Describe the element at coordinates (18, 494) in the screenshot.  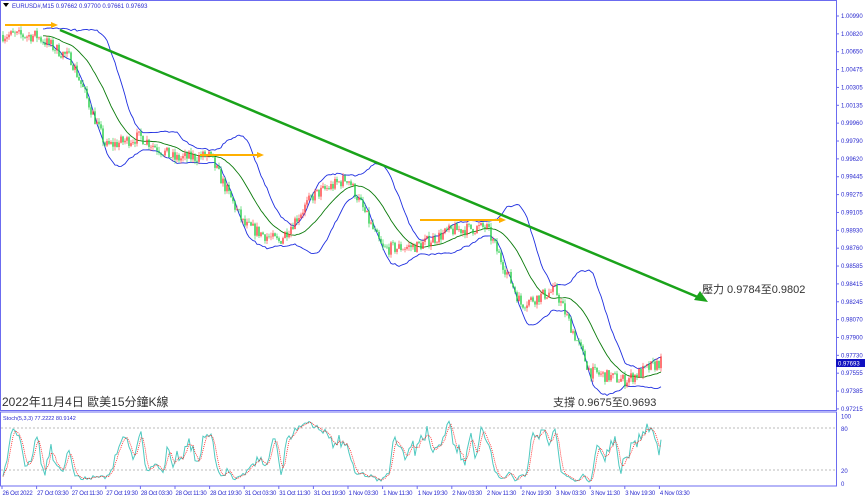
I see `time-axis-label: 26 Oct 2022` at that location.